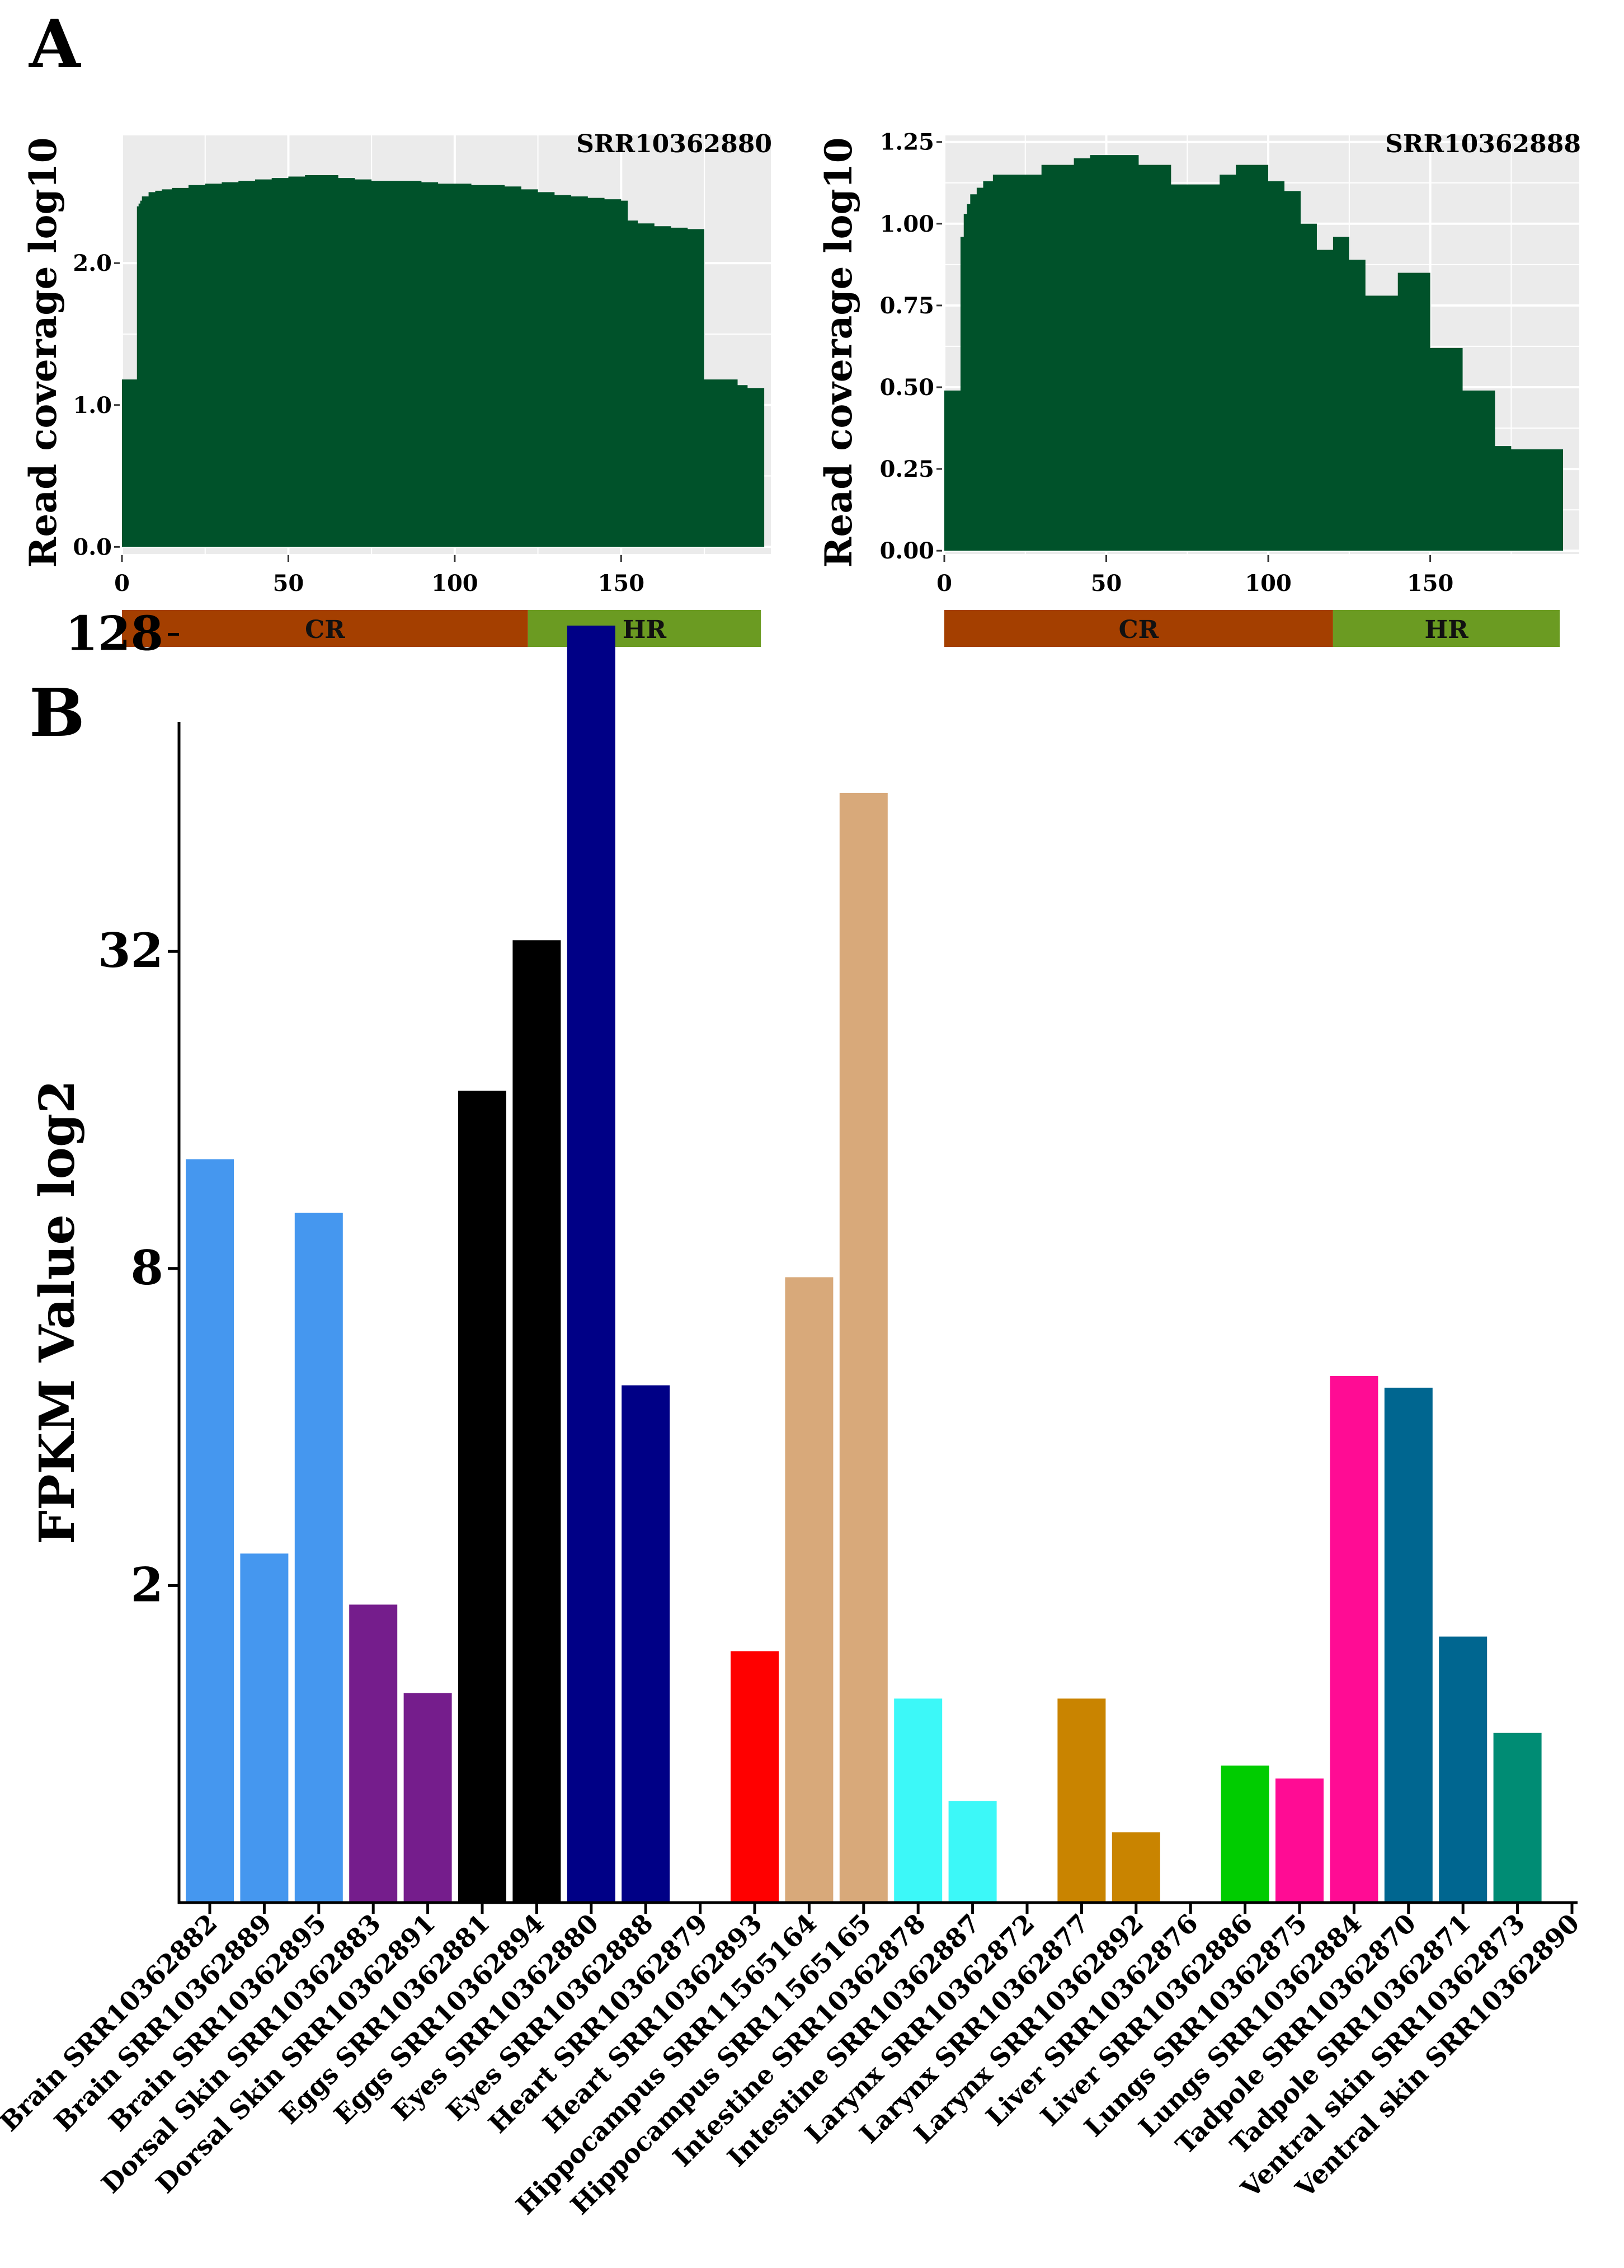 This screenshot has width=1624, height=2268. Describe the element at coordinates (907, 387) in the screenshot. I see `y-tick-label: 0.50` at that location.